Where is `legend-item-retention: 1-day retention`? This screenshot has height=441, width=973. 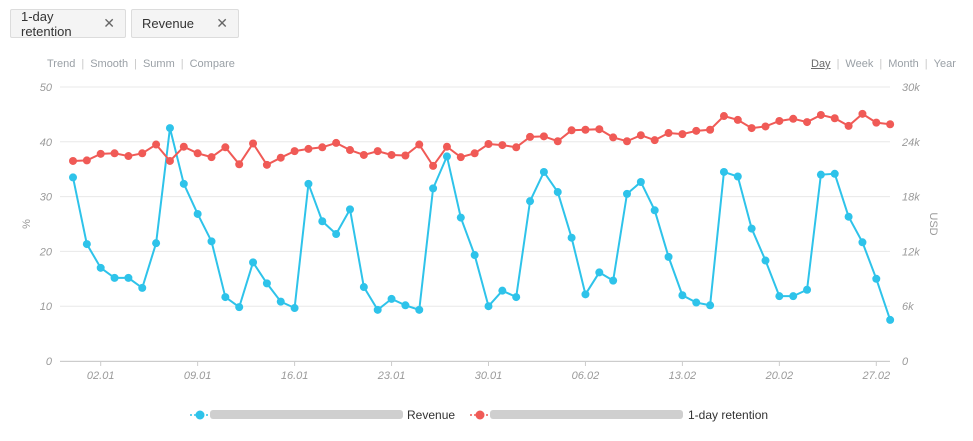 legend-item-retention: 1-day retention is located at coordinates (619, 415).